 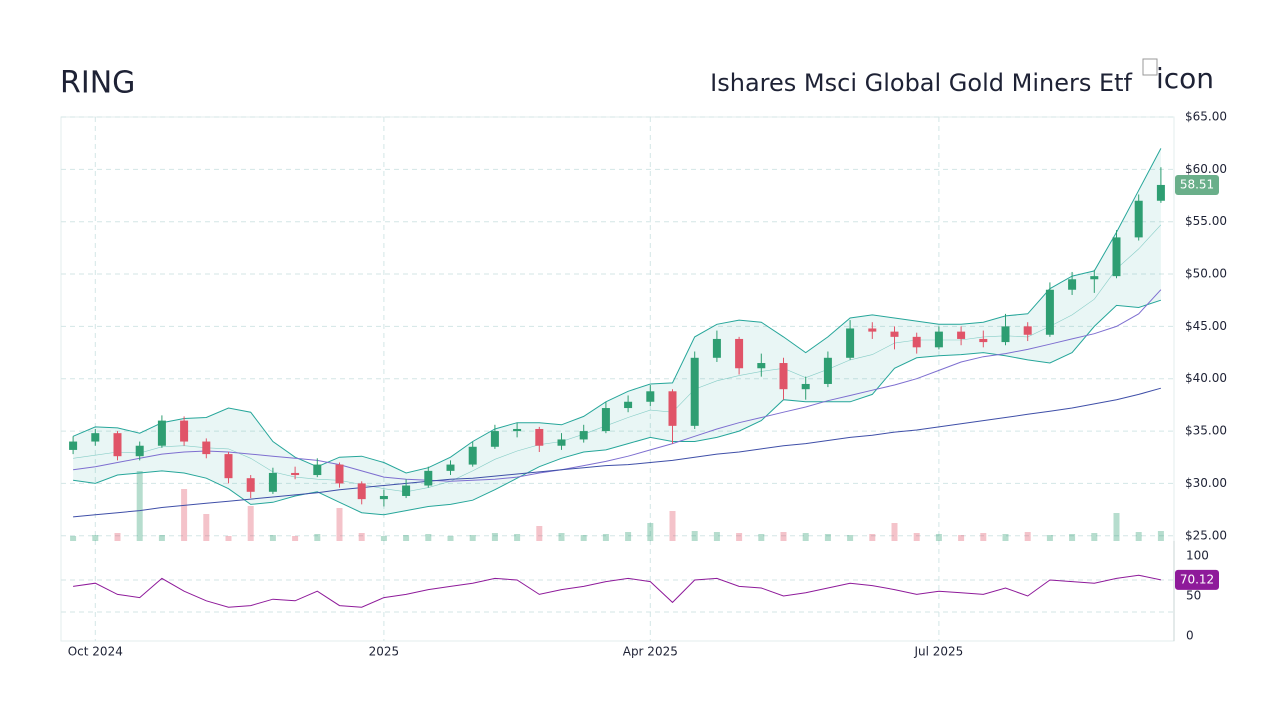 I want to click on y-tick-label: $25.00, so click(x=1206, y=535).